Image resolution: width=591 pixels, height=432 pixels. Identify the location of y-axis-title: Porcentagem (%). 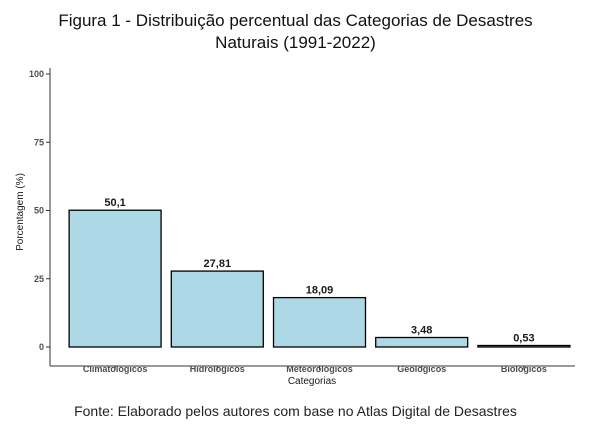
(20, 212).